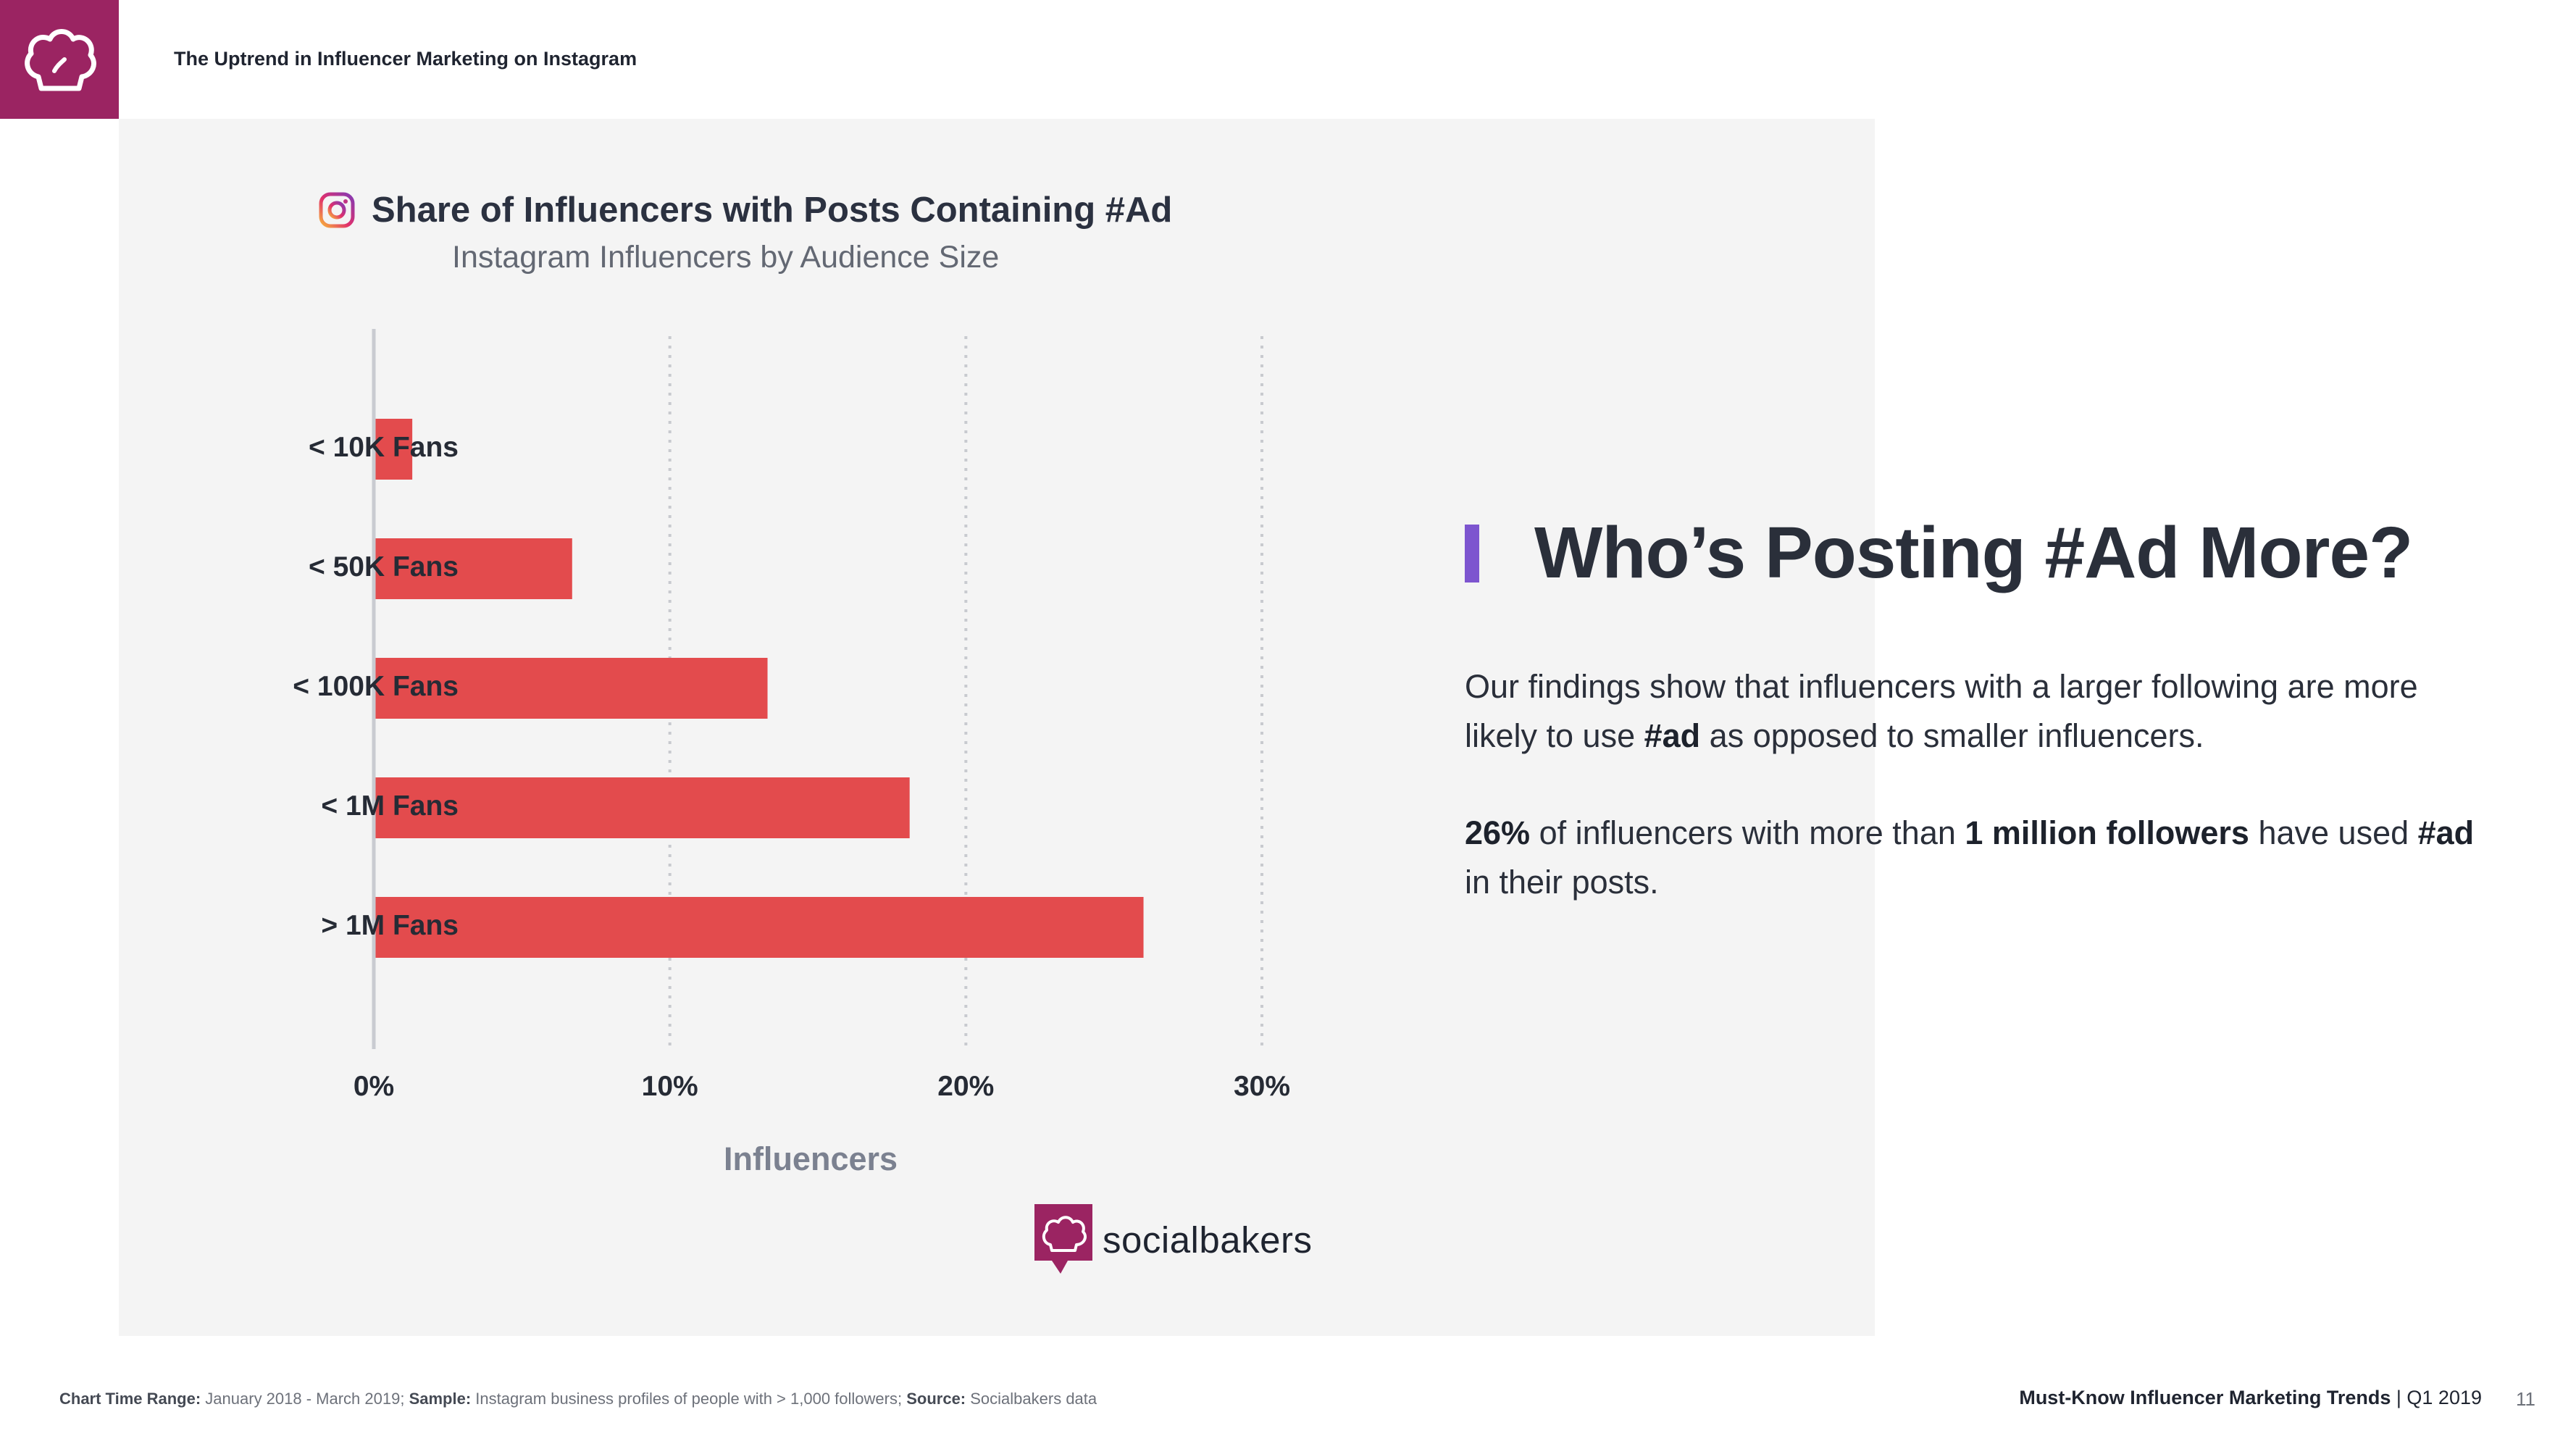 This screenshot has width=2576, height=1449. What do you see at coordinates (1472, 554) in the screenshot?
I see `accent-bar` at bounding box center [1472, 554].